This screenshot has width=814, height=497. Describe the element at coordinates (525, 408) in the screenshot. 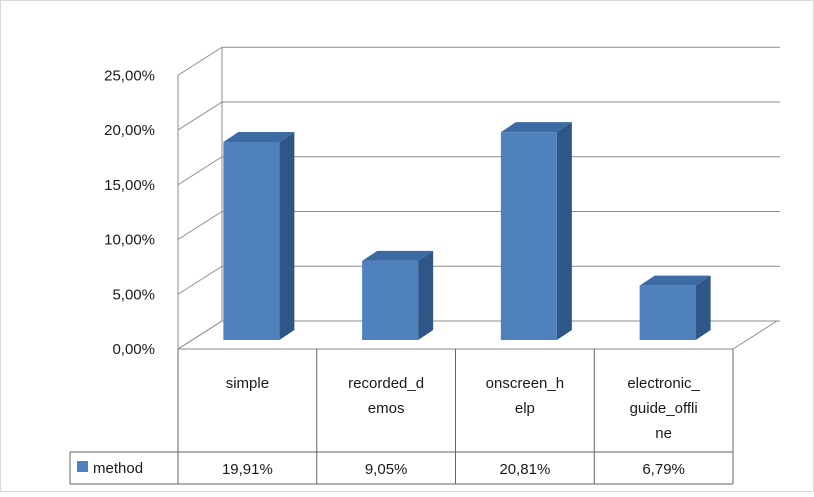

I see `category-label: elp` at that location.